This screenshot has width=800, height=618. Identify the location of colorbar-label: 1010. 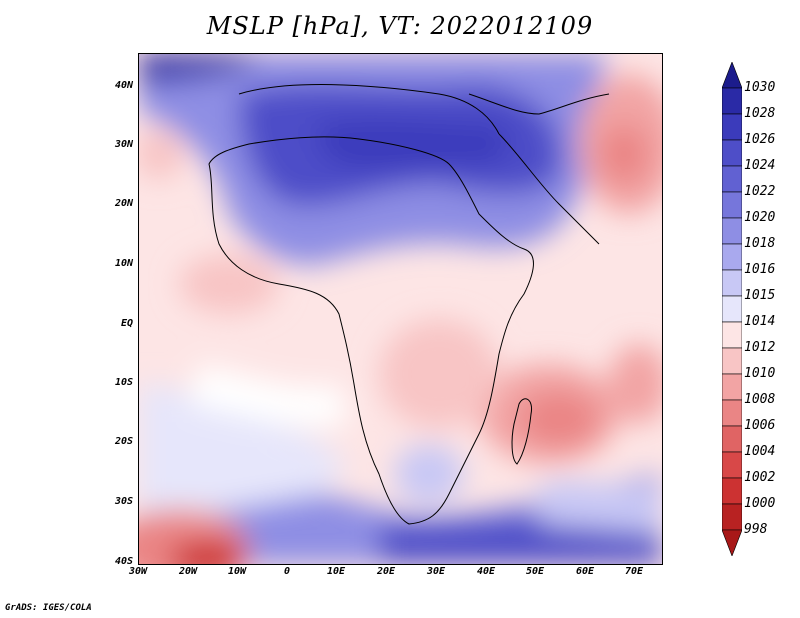
(760, 373).